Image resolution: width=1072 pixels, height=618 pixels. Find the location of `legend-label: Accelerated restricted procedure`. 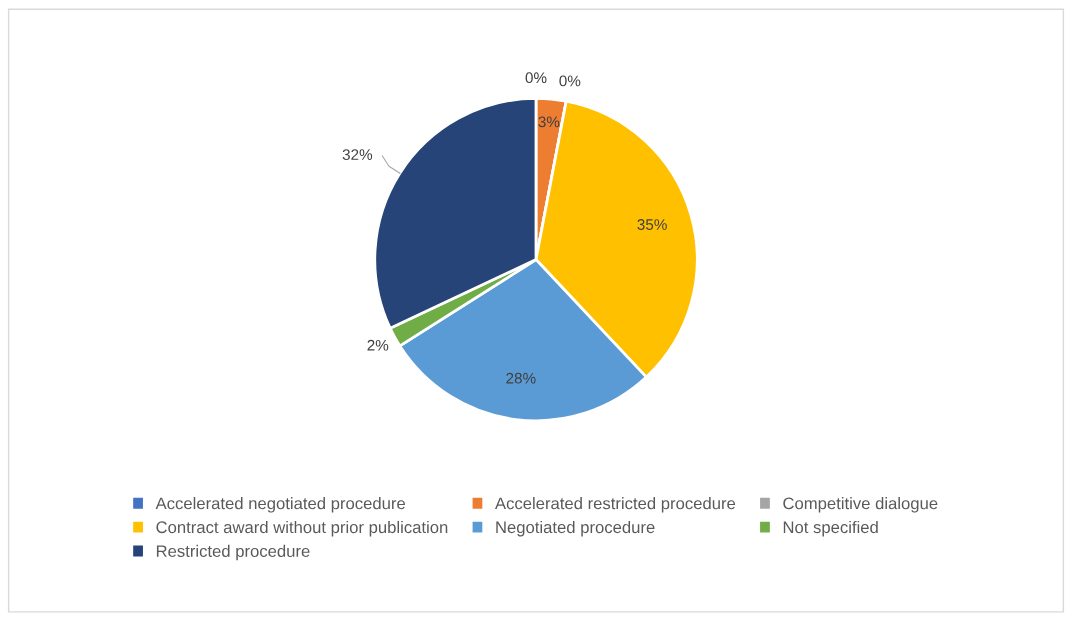

legend-label: Accelerated restricted procedure is located at coordinates (615, 505).